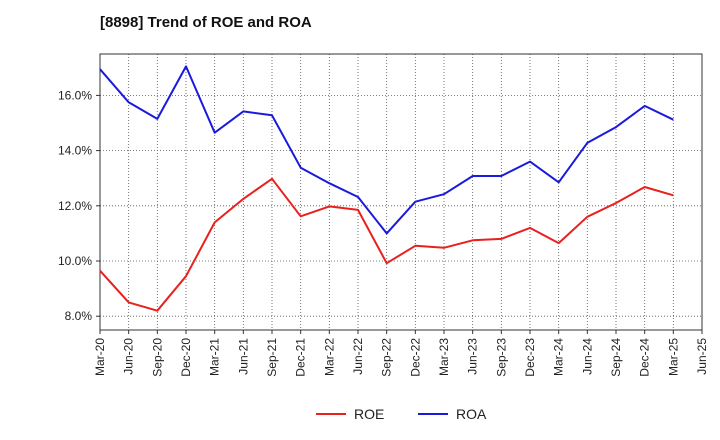 The height and width of the screenshot is (440, 720). What do you see at coordinates (358, 356) in the screenshot?
I see `x-tick-label: Jun-22` at bounding box center [358, 356].